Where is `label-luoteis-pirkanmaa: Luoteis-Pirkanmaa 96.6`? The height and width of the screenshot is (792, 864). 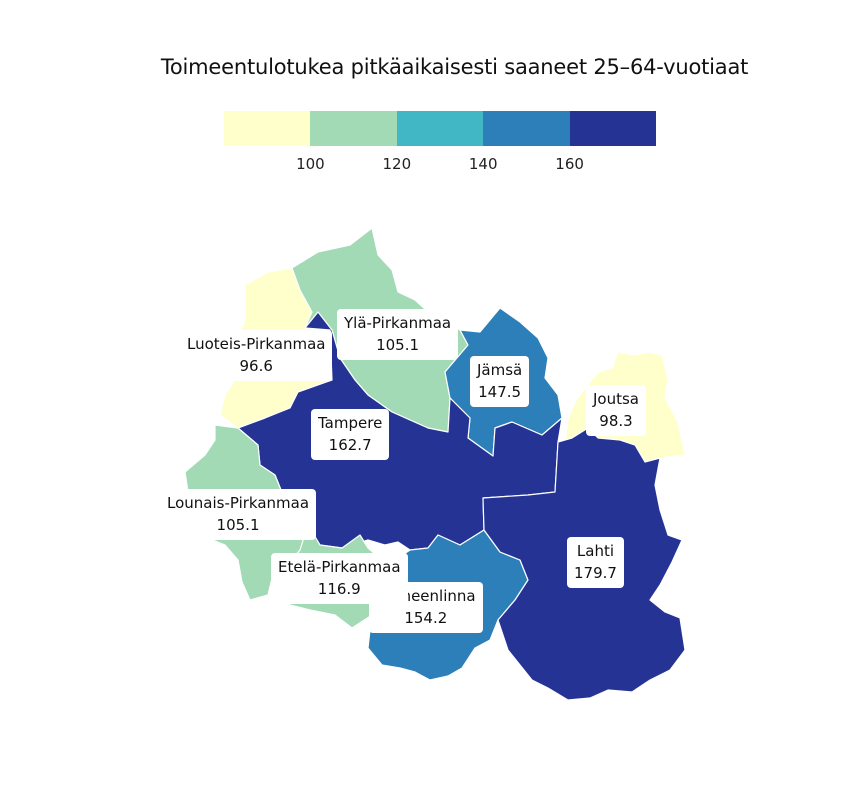
label-luoteis-pirkanmaa: Luoteis-Pirkanmaa 96.6 is located at coordinates (256, 355).